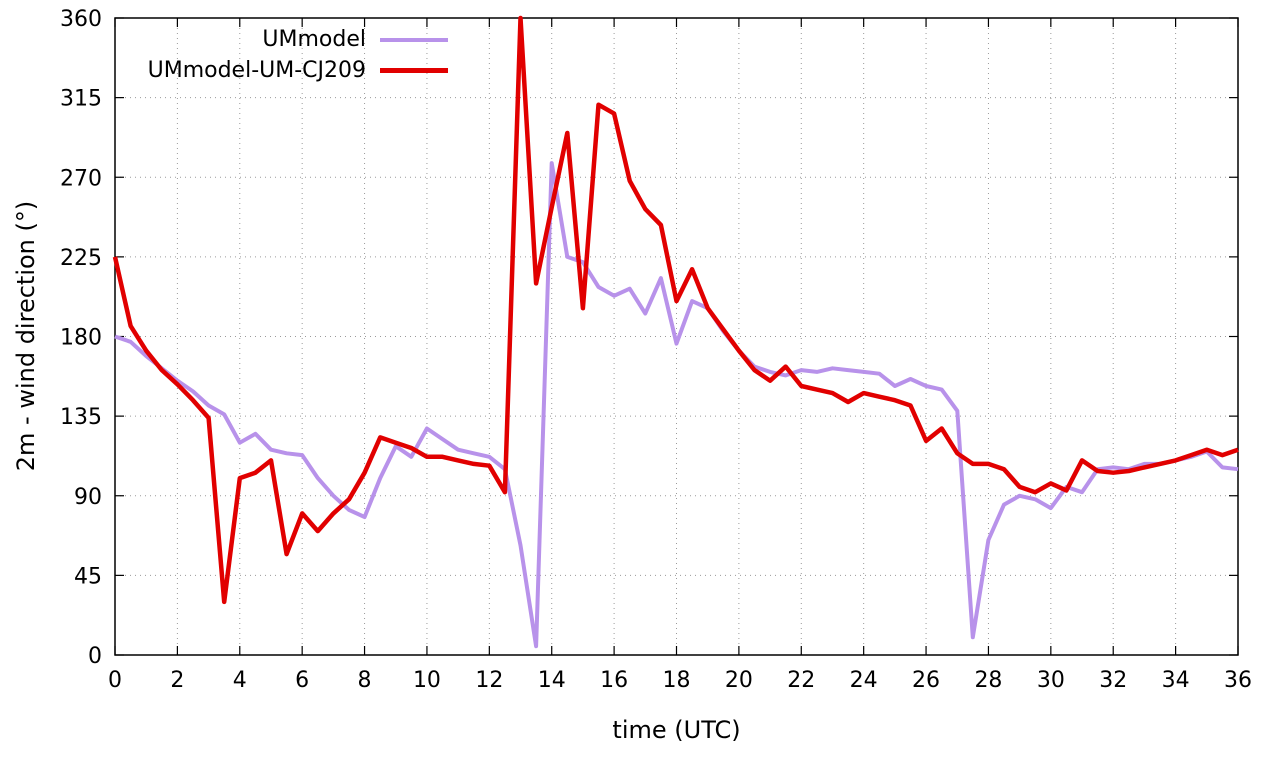  Describe the element at coordinates (177, 680) in the screenshot. I see `svg-text: 2` at that location.